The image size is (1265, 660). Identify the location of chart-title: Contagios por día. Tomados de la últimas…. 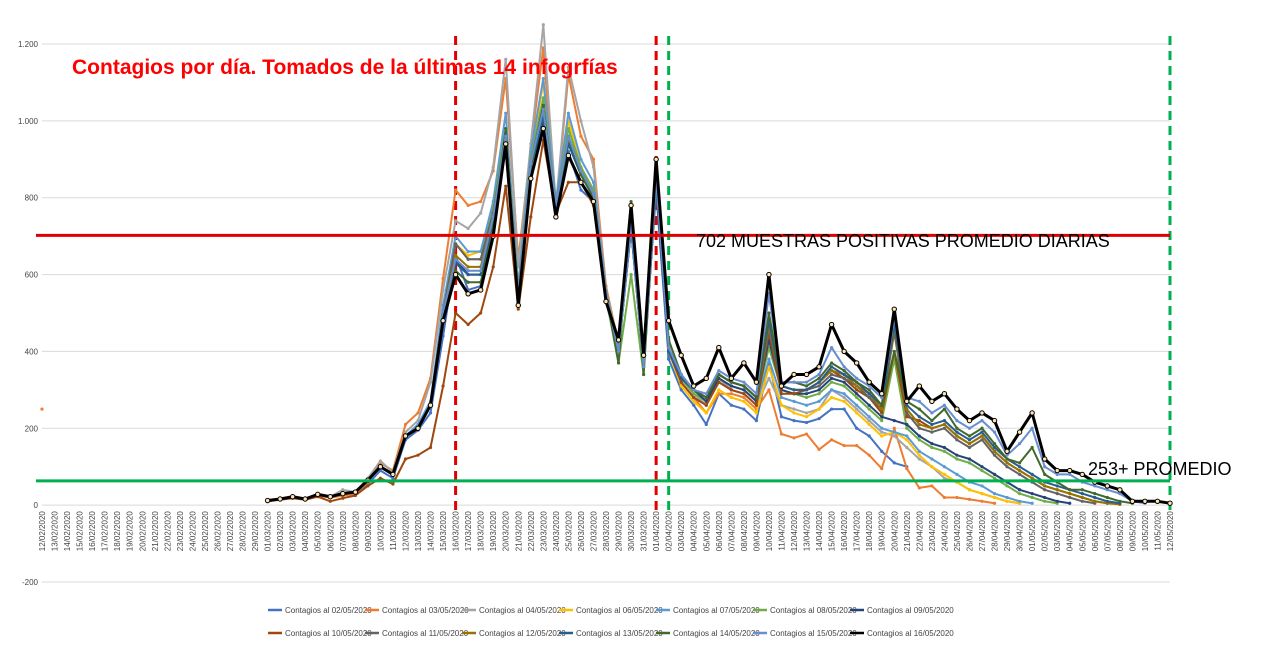
(345, 67).